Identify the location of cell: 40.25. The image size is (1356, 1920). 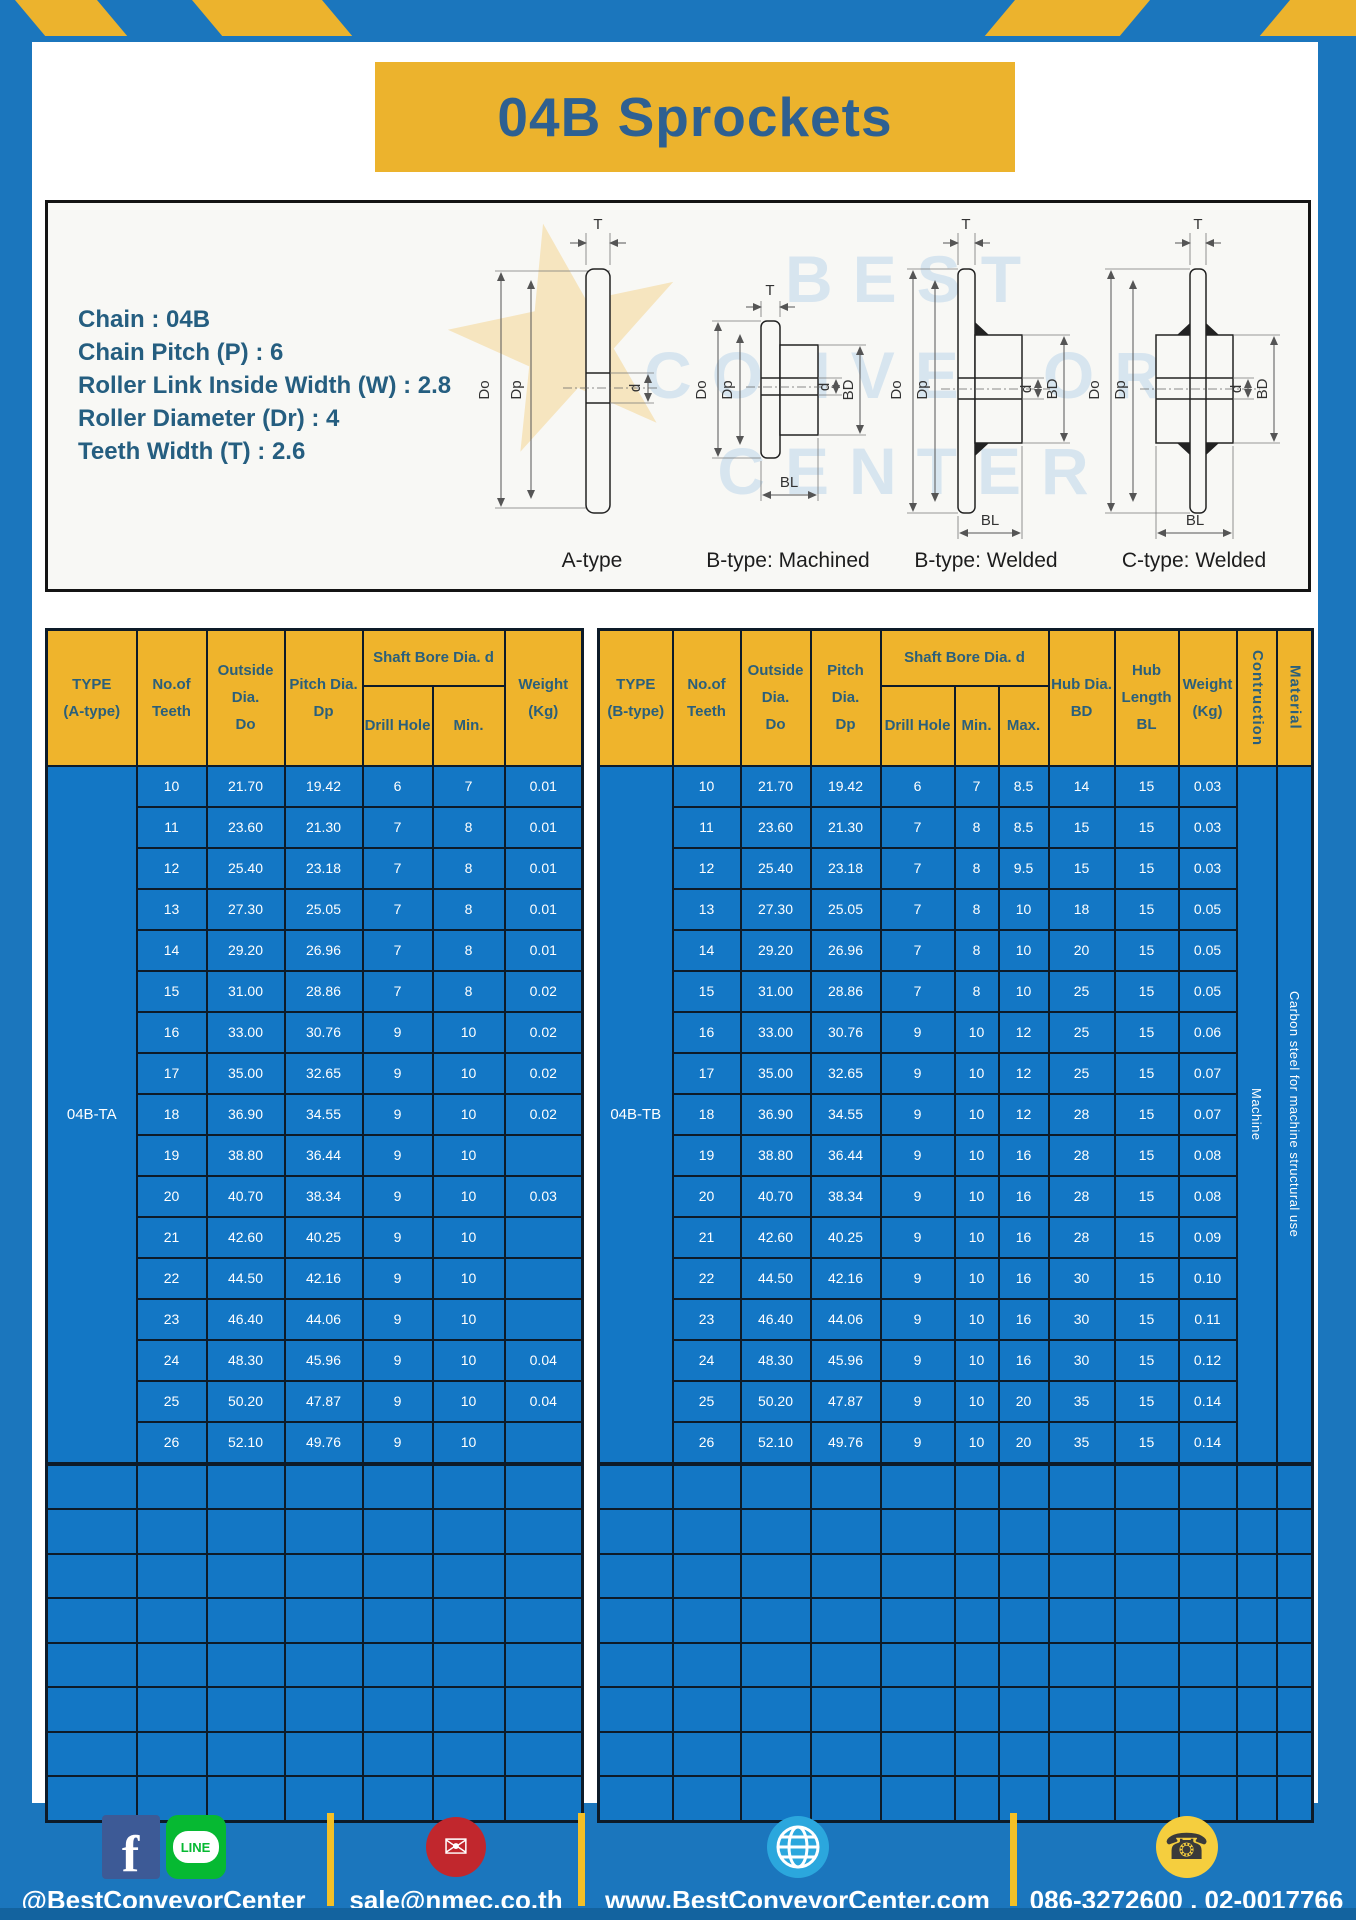
(845, 1237).